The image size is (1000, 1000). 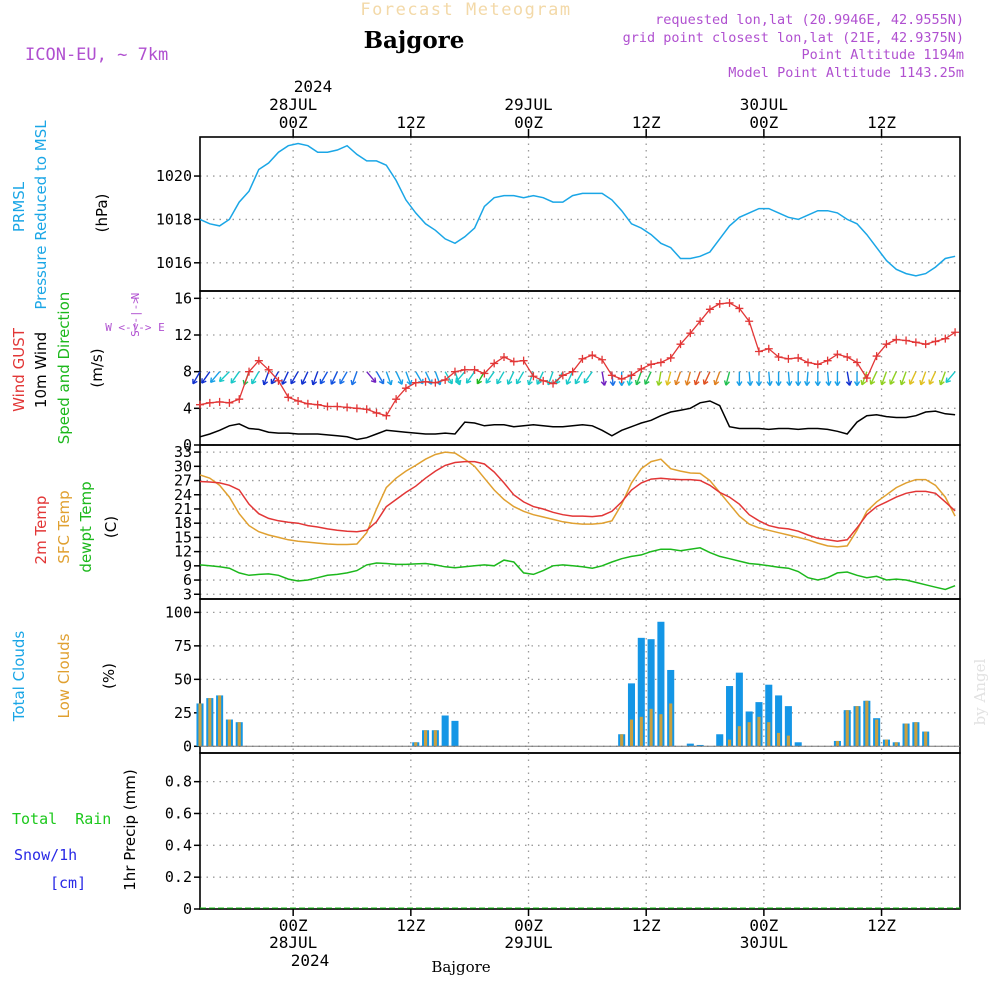 I want to click on temp-ytick-label: 21, so click(x=183, y=509).